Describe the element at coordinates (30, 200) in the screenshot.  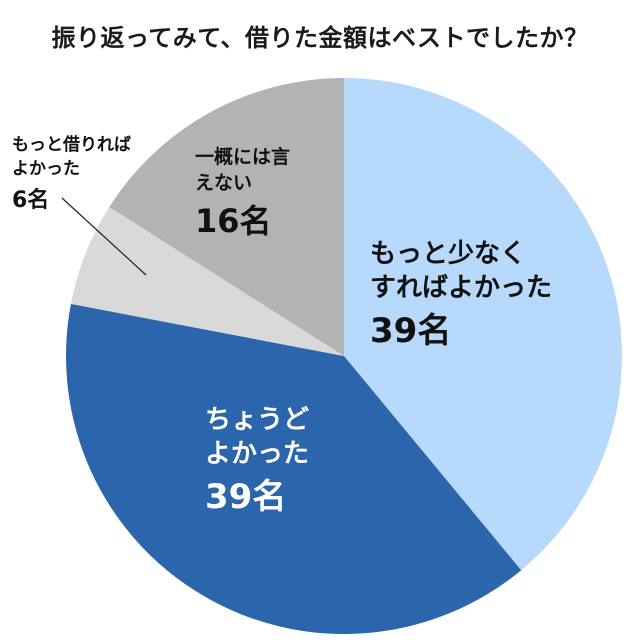
I see `slice-value-3: 6名` at that location.